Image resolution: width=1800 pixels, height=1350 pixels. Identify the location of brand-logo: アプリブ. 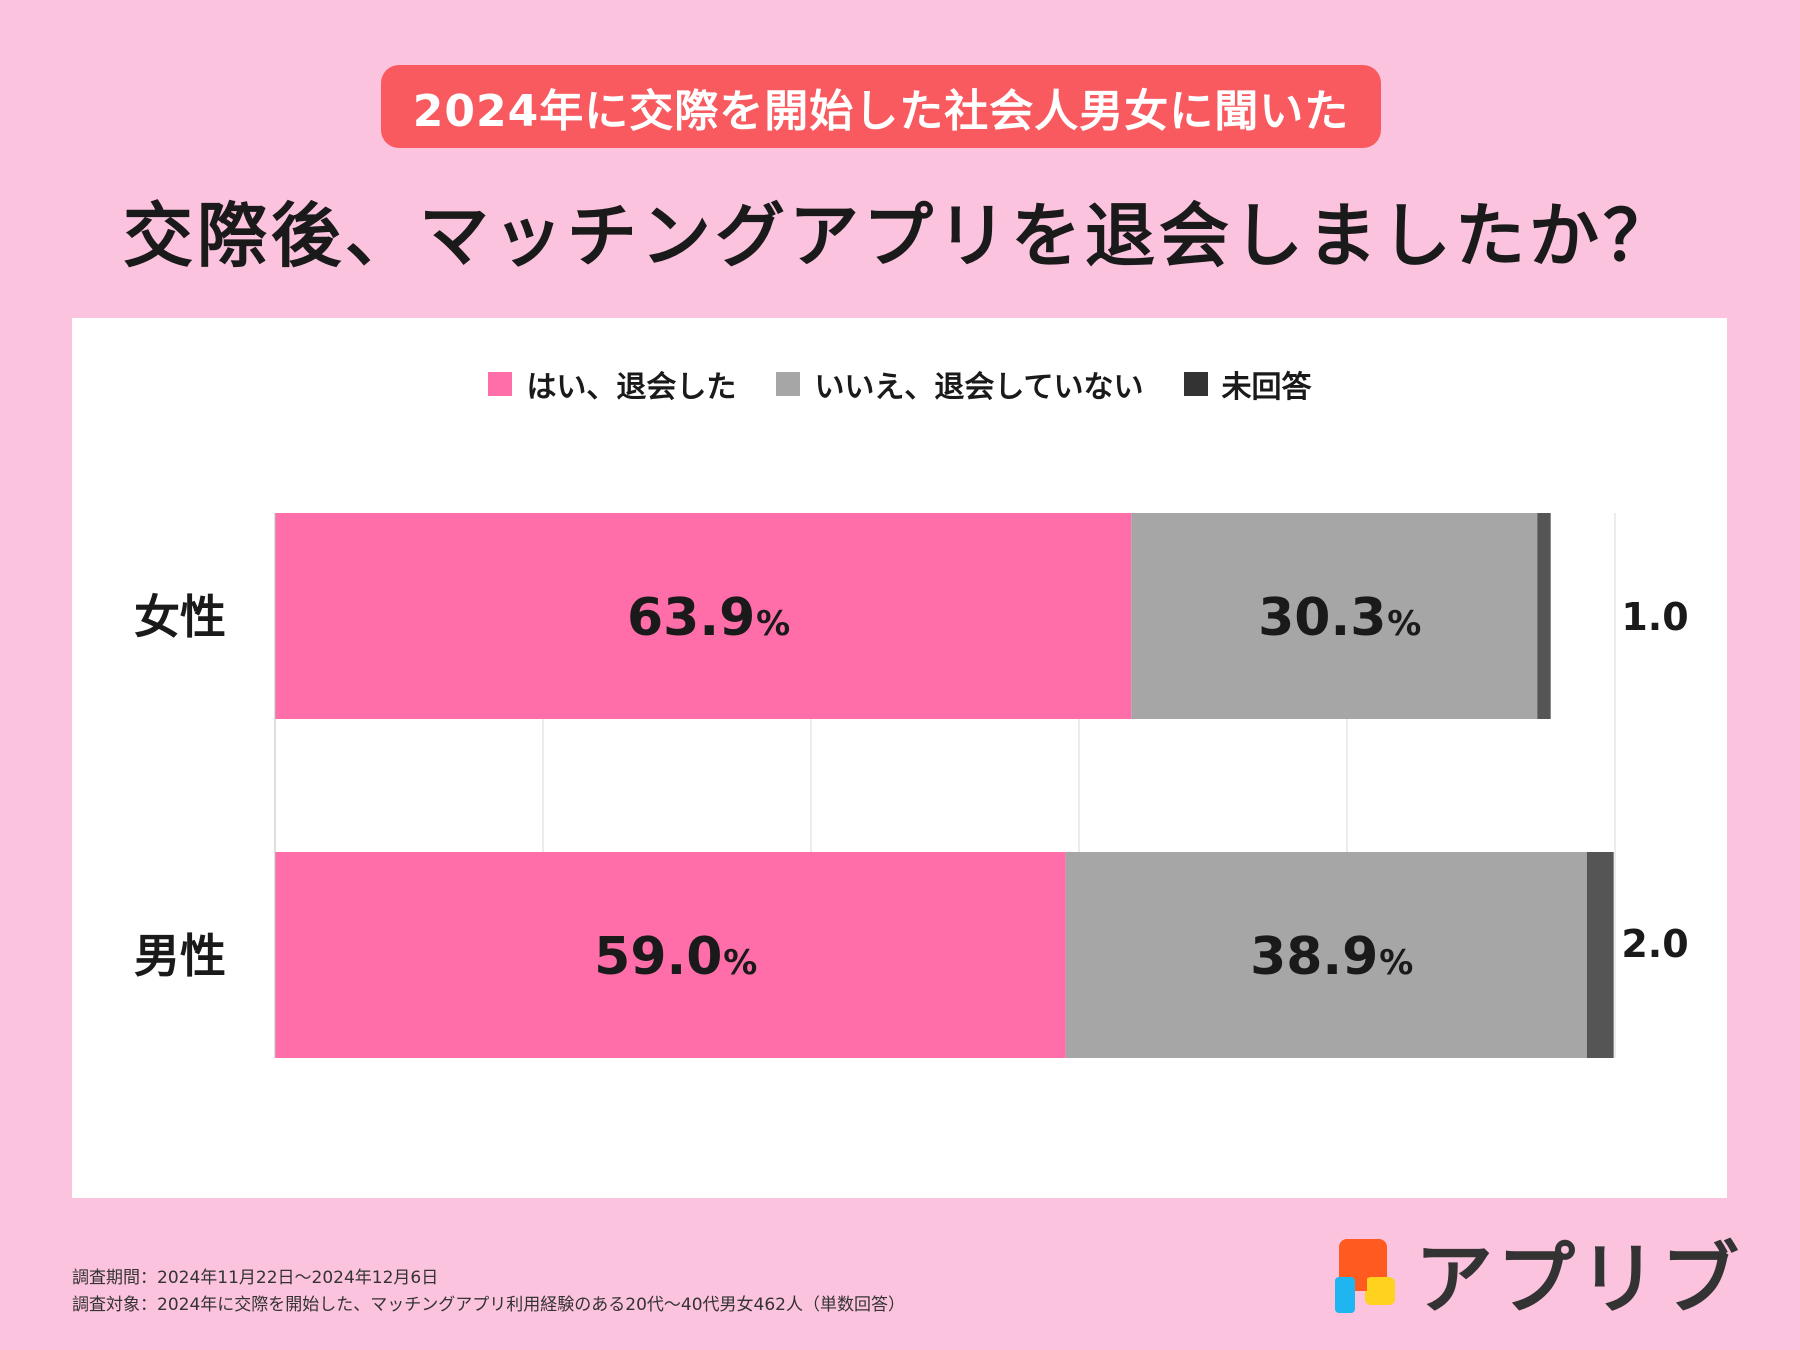
(1545, 1280).